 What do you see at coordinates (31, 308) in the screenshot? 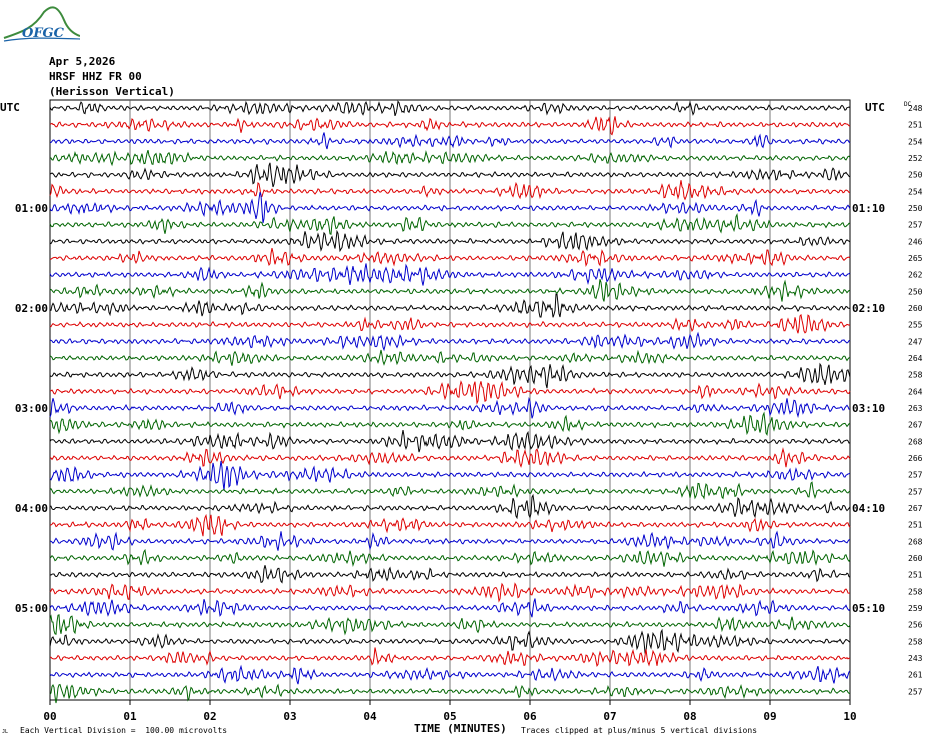
I see `left-time-label: 02:00` at bounding box center [31, 308].